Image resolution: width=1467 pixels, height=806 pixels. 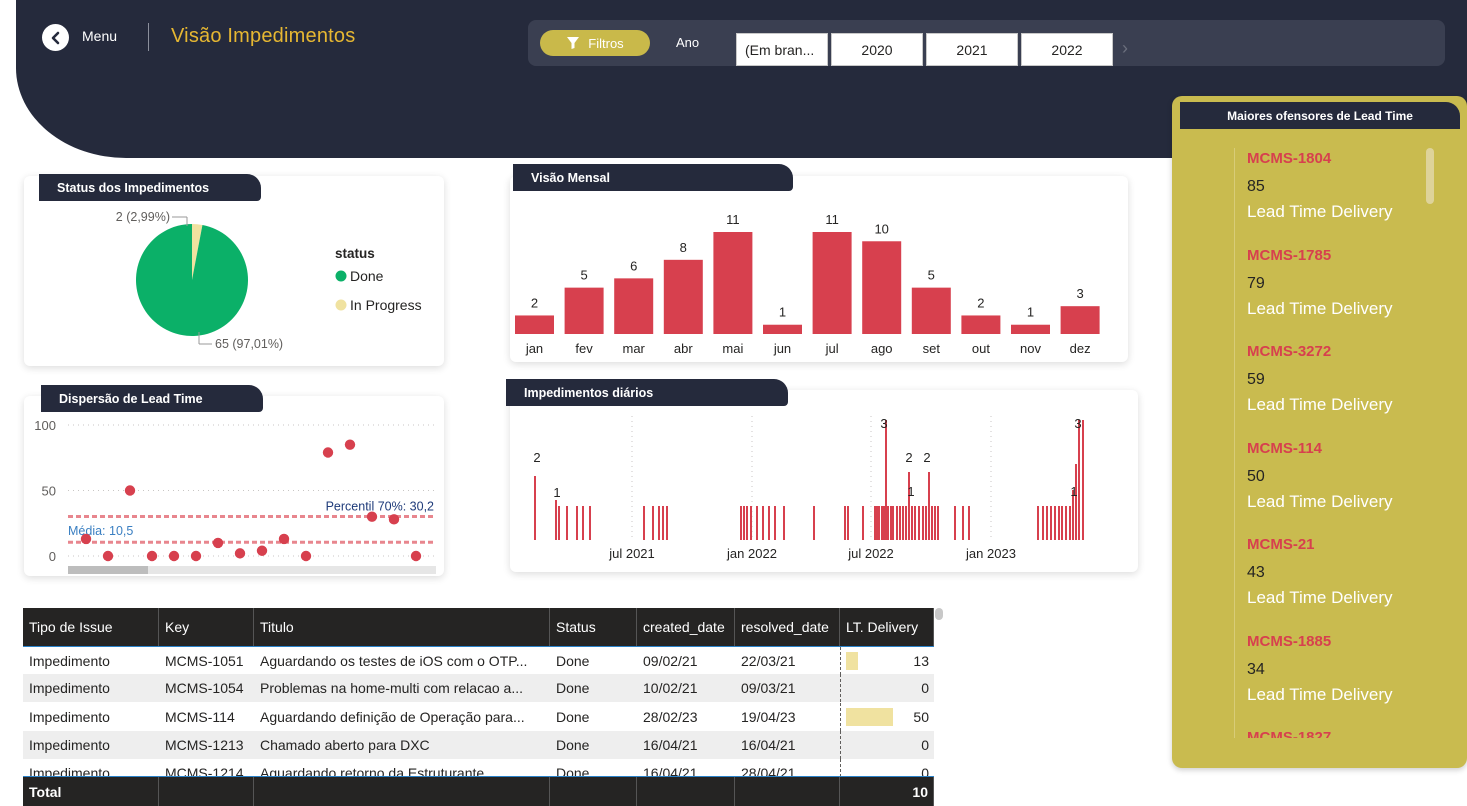 What do you see at coordinates (252, 570) in the screenshot?
I see `scatter-scroll-track` at bounding box center [252, 570].